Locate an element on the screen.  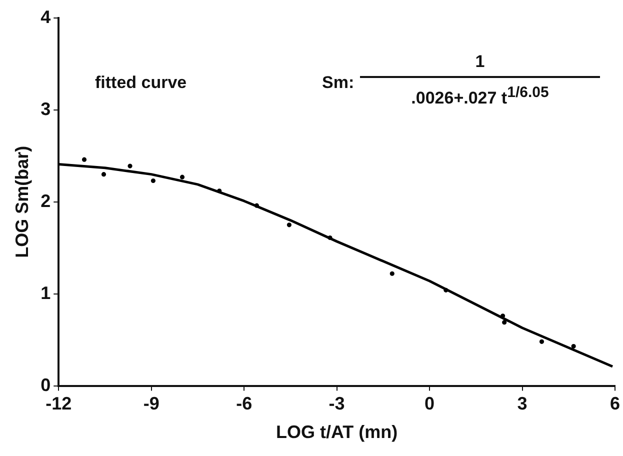
y-tick-label: 3 is located at coordinates (45, 108).